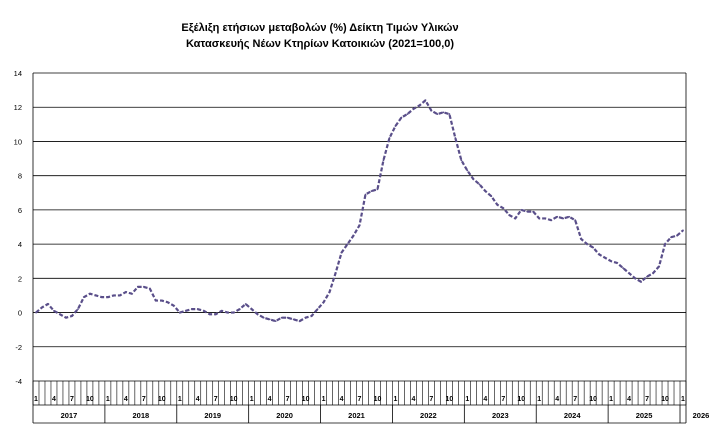  Describe the element at coordinates (356, 415) in the screenshot. I see `x-year-label: 2021` at that location.